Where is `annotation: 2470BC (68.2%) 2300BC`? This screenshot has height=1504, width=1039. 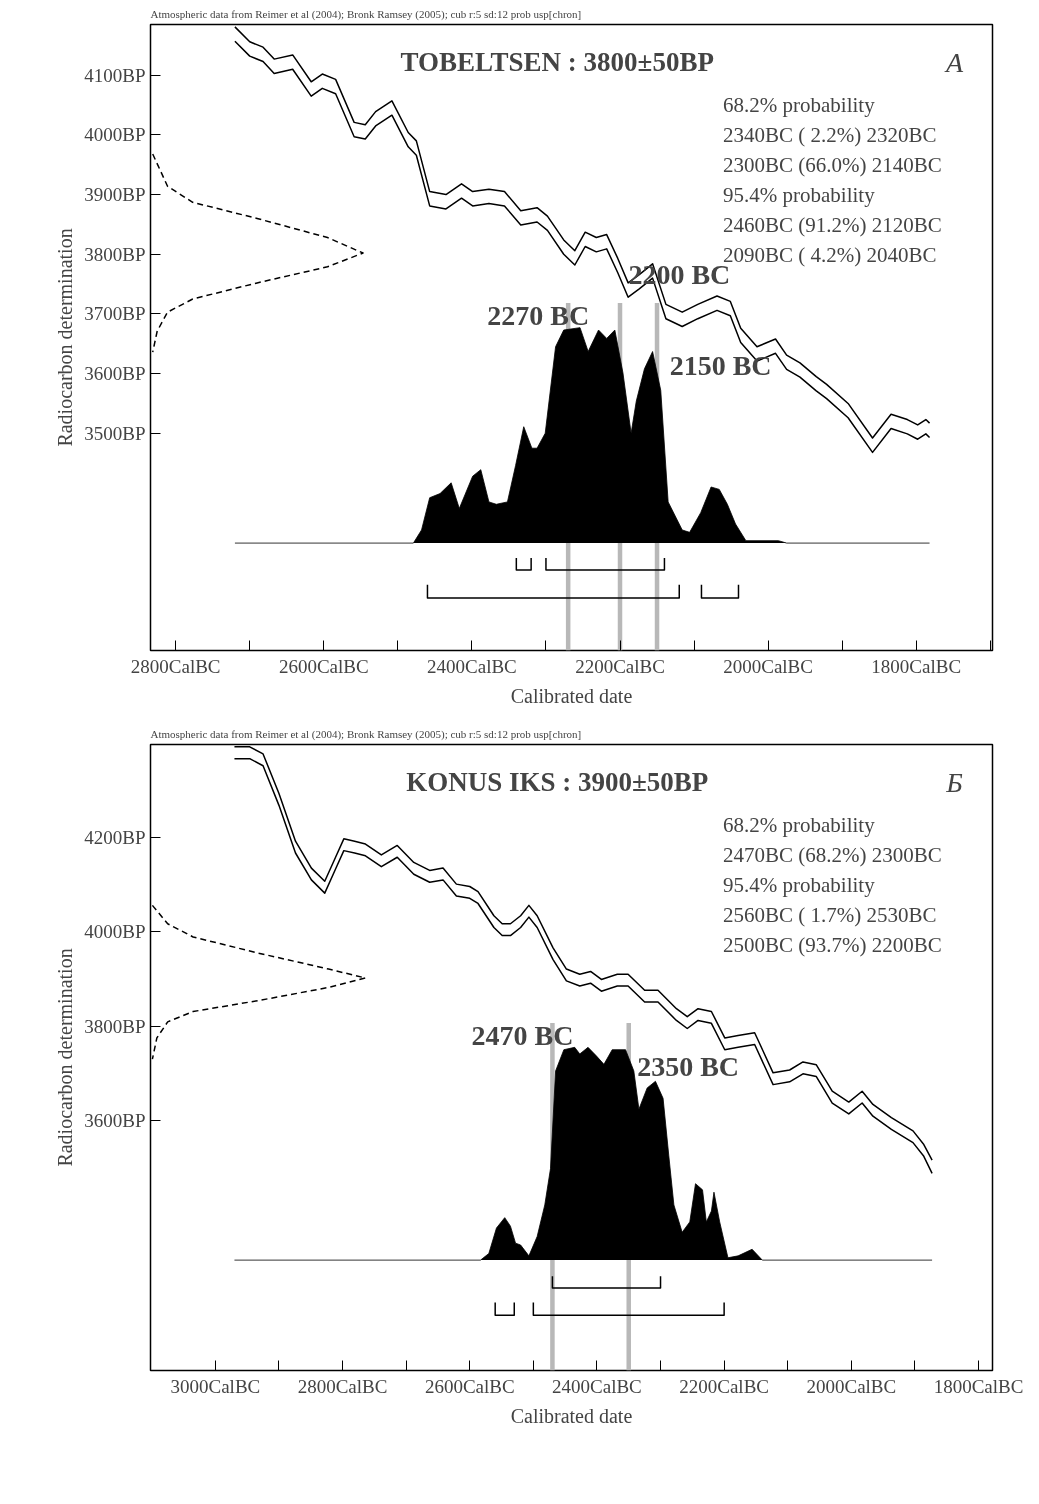
annotation: 2470BC (68.2%) 2300BC is located at coordinates (832, 854).